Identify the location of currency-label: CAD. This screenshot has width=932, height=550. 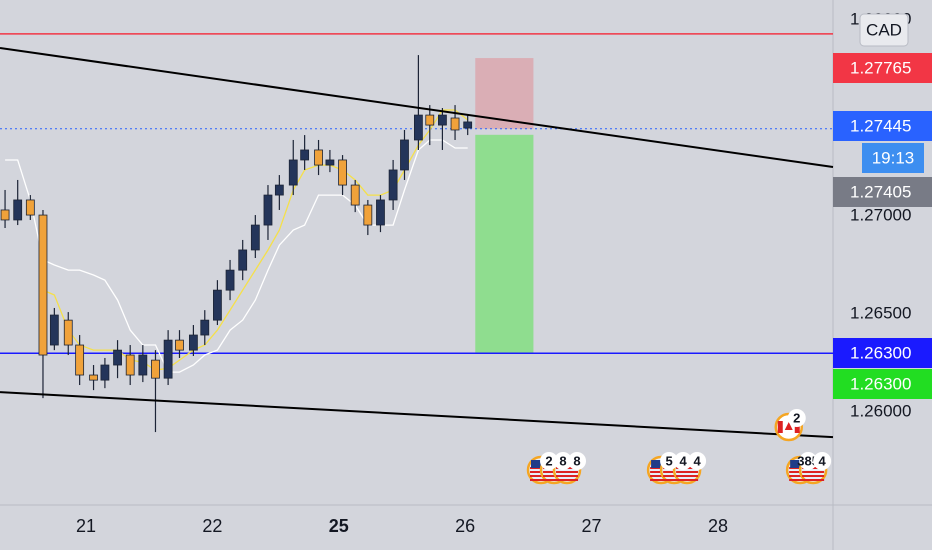
(884, 29).